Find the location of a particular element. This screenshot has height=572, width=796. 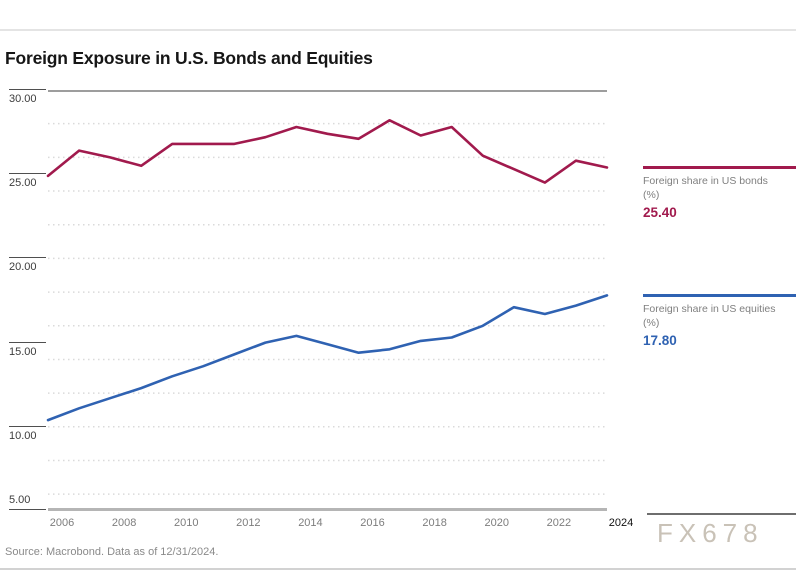

legend-bonds: Foreign share in US bonds (%) 25.40 is located at coordinates (719, 193).